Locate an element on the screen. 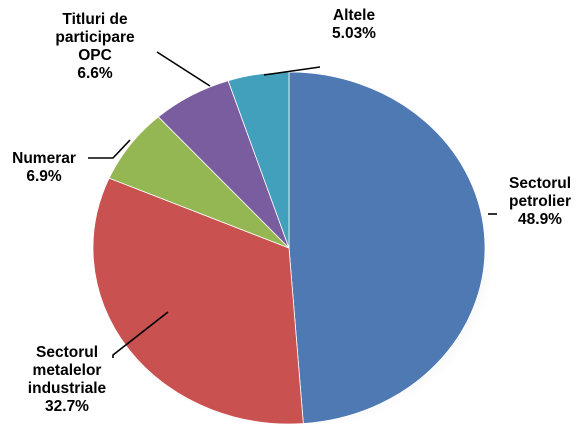 The height and width of the screenshot is (424, 583). data-label-titluri-de-participare-opc: Titluri de participare OPC 6.6% is located at coordinates (95, 46).